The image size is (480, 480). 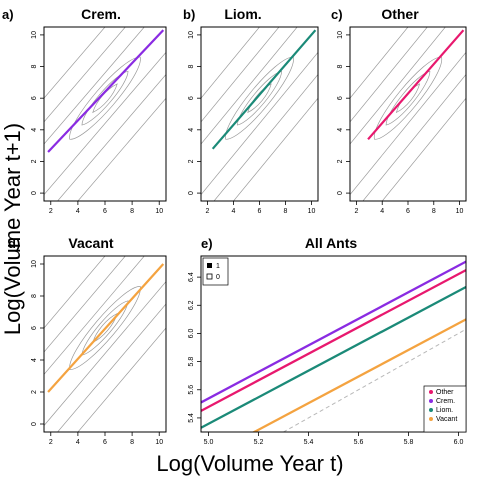 I want to click on legend-label: Vacant, so click(x=446, y=419).